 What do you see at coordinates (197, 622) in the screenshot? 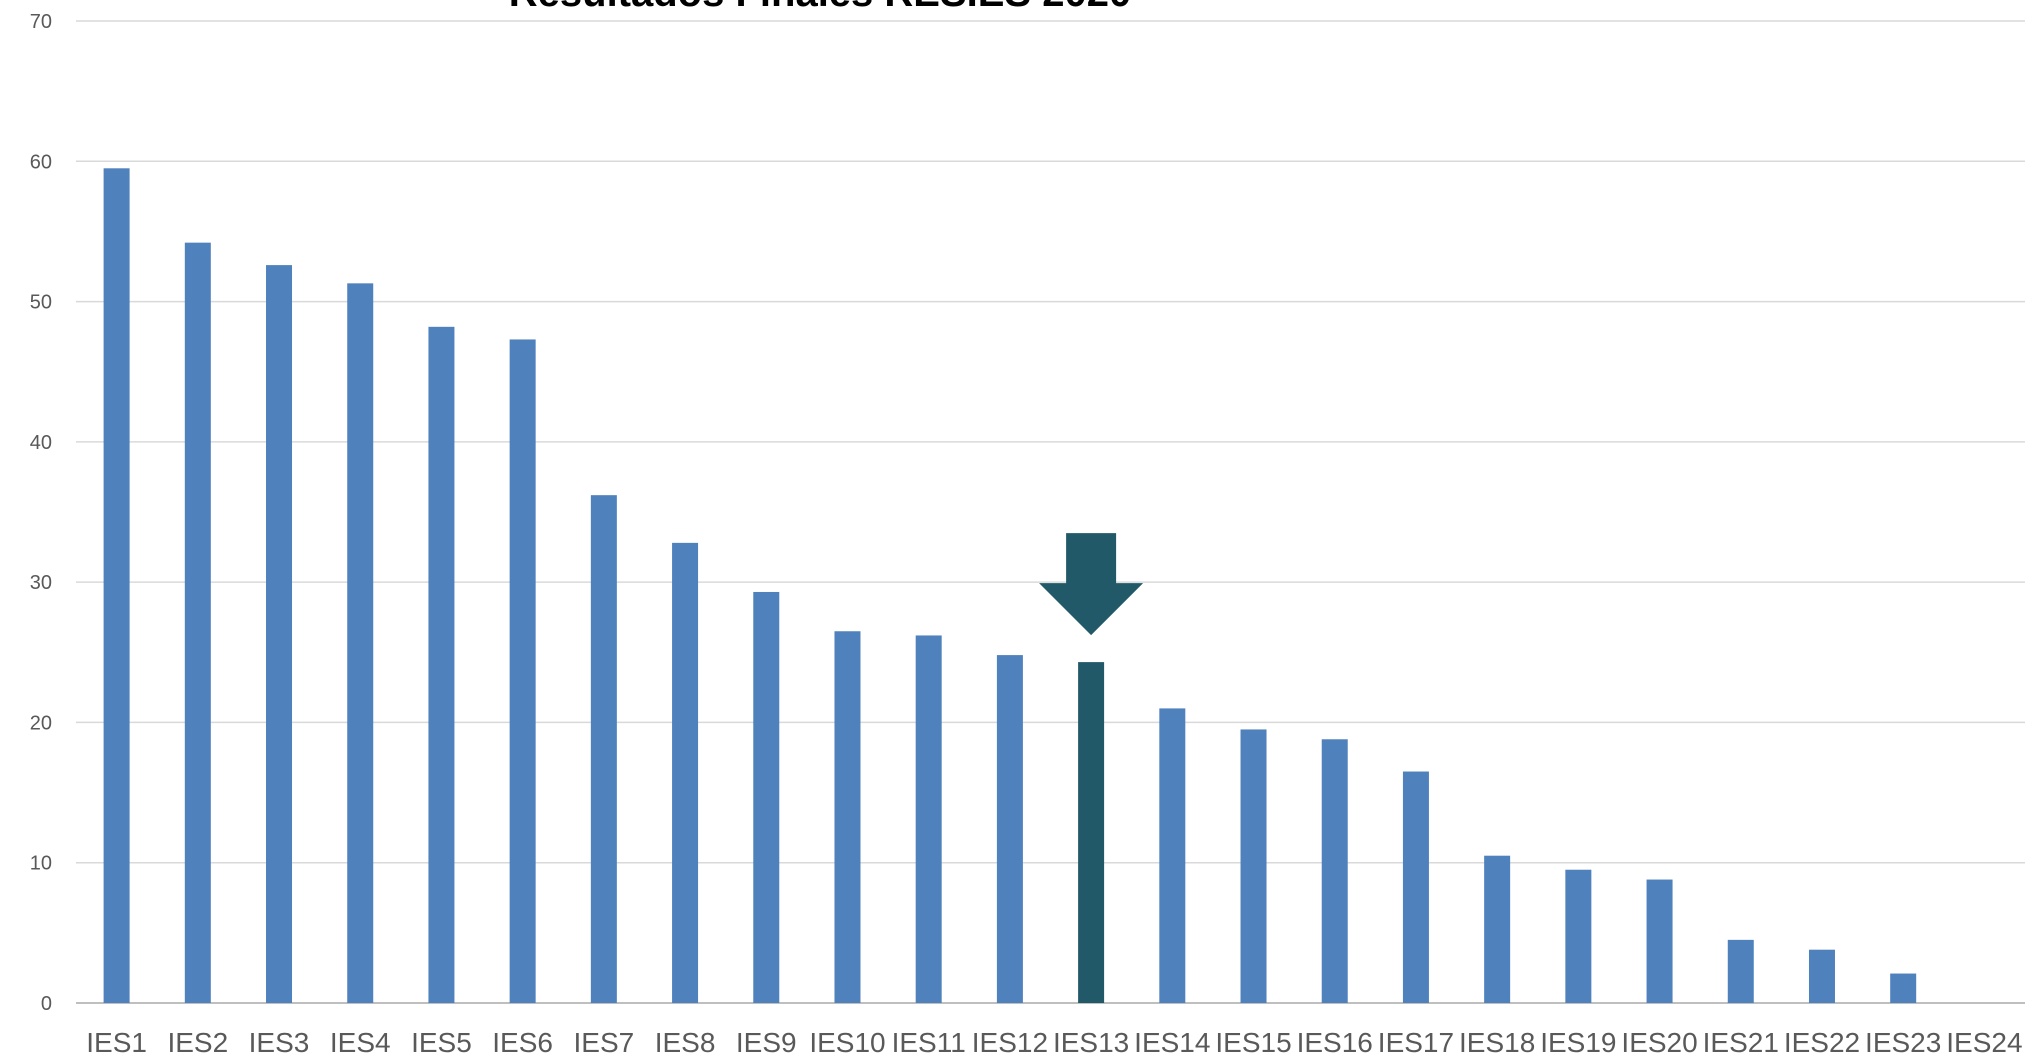
I see `bar-ies2` at bounding box center [197, 622].